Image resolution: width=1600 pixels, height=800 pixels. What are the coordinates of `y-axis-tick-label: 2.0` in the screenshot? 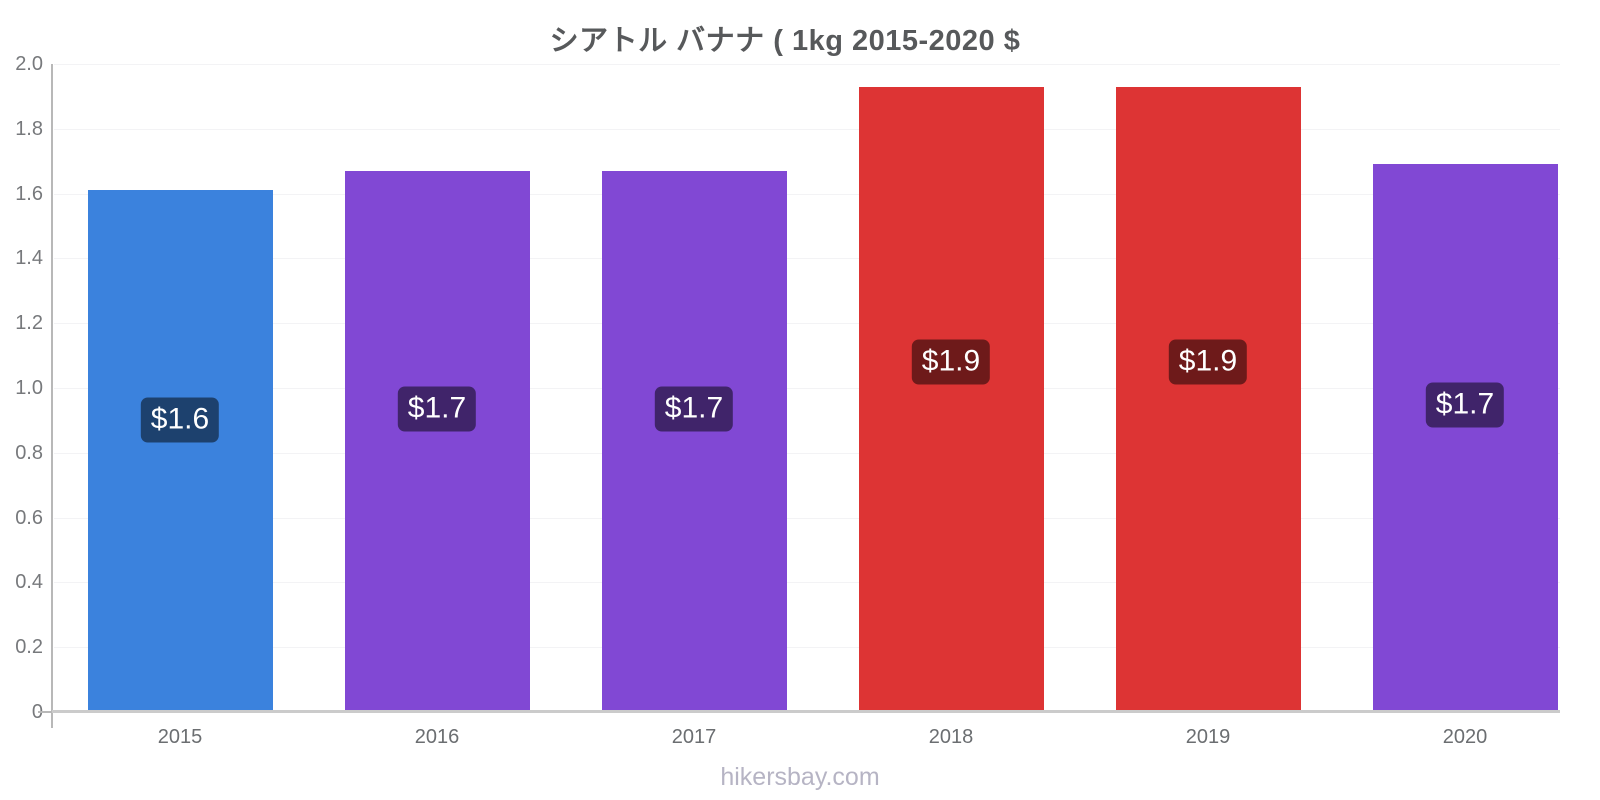 It's located at (29, 64).